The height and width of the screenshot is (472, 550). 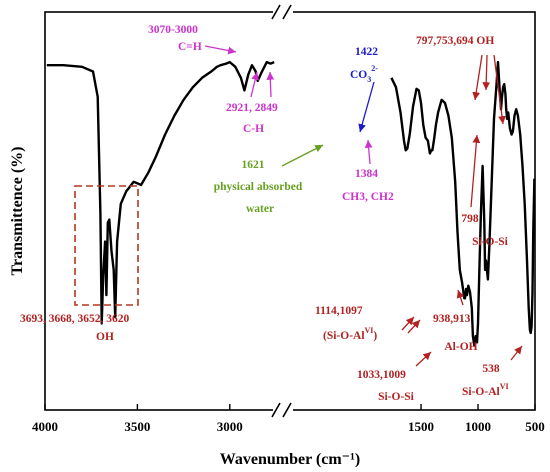 I want to click on x-tick-label-500: 500, so click(x=535, y=426).